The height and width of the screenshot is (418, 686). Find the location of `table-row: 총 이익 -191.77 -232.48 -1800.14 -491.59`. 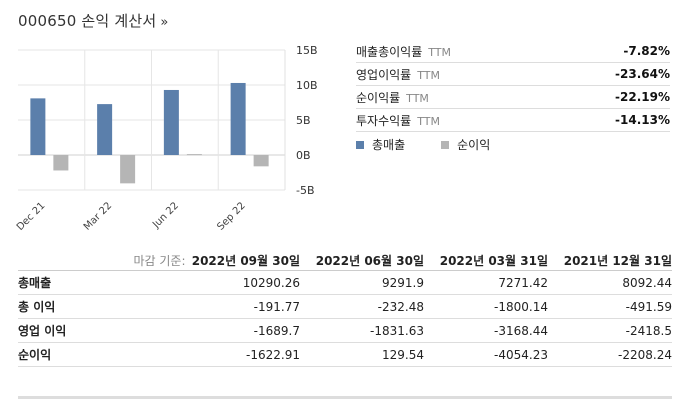

table-row: 총 이익 -191.77 -232.48 -1800.14 -491.59 is located at coordinates (345, 306).